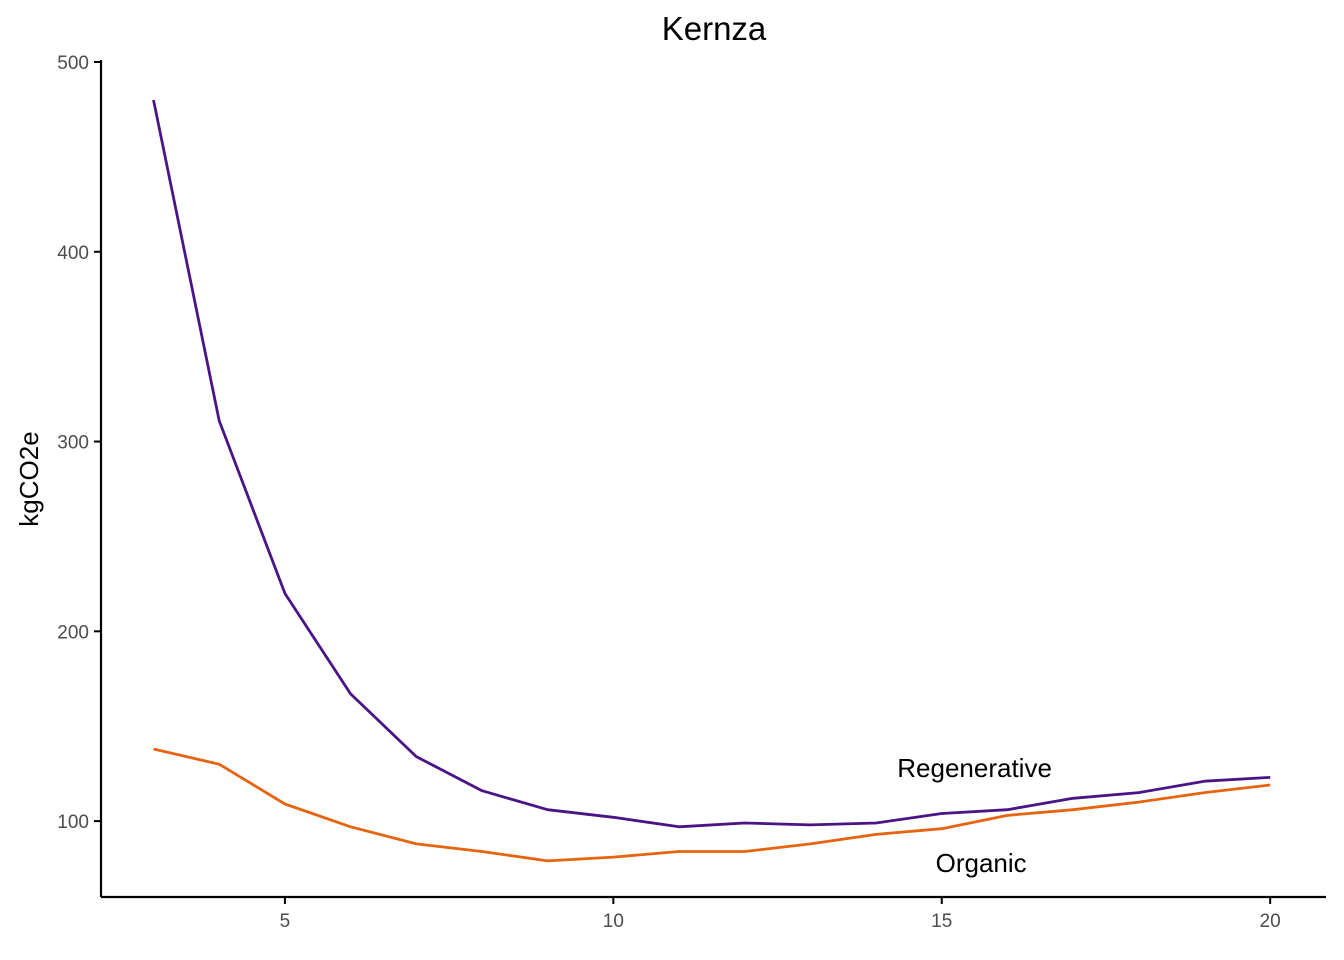 This screenshot has height=960, width=1344. I want to click on x-tick-label: 10, so click(613, 921).